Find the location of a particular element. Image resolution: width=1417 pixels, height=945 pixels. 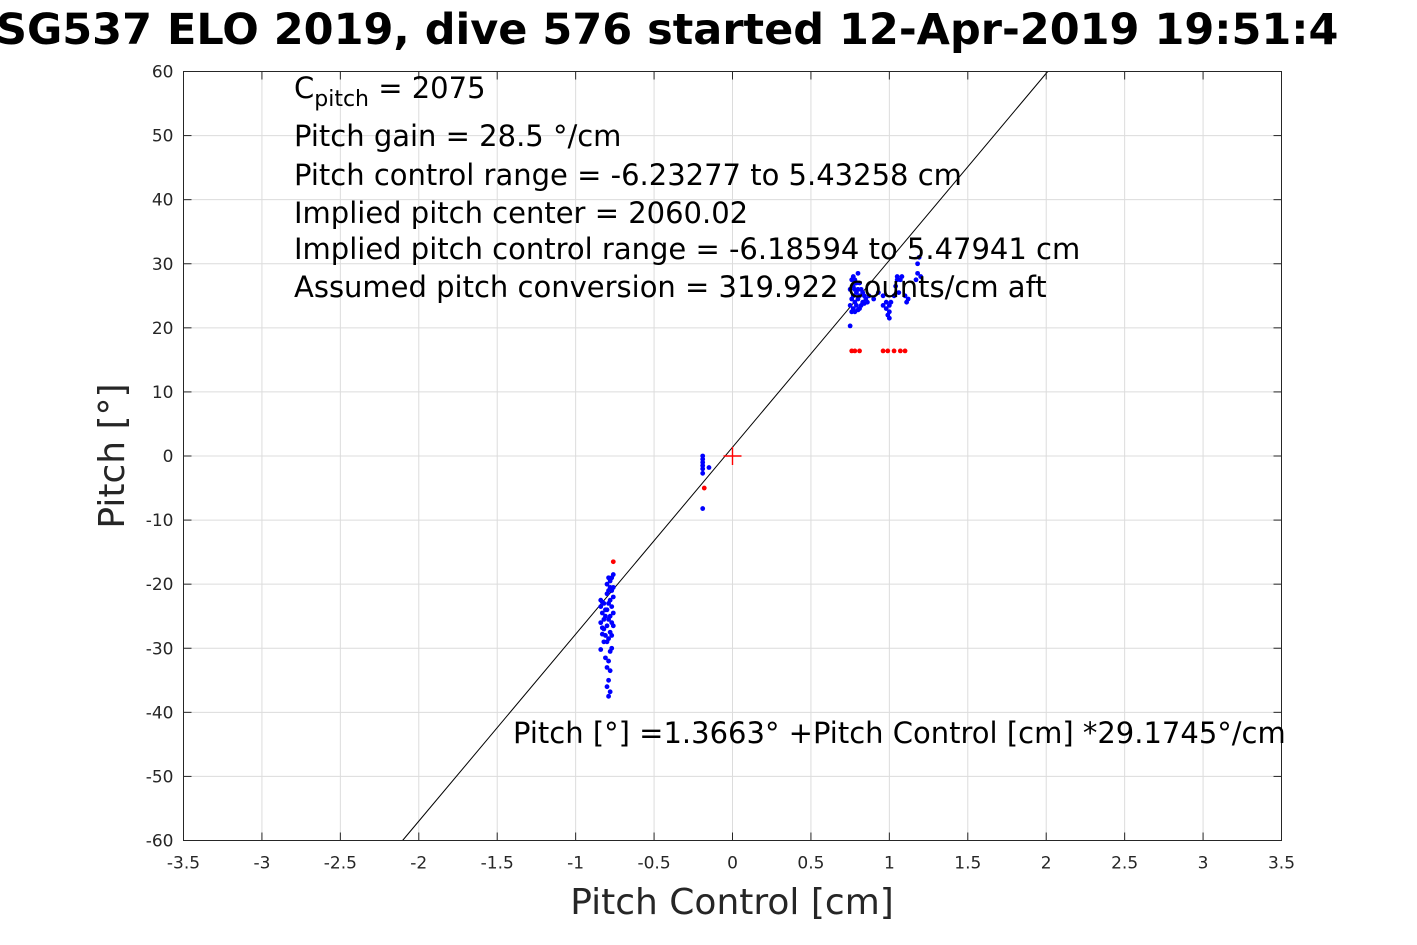

annotation-implied-pitch-center: Implied pitch center = 2060.02 is located at coordinates (521, 213).